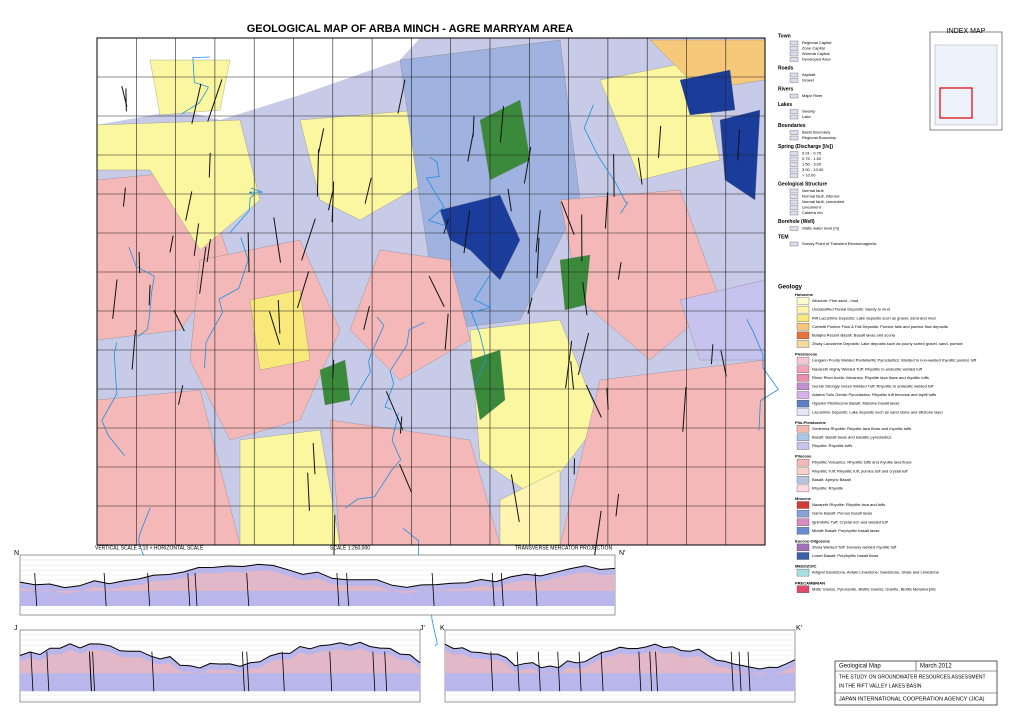 This screenshot has width=1020, height=721. I want to click on legend-item: Normal fault, concealed, so click(823, 201).